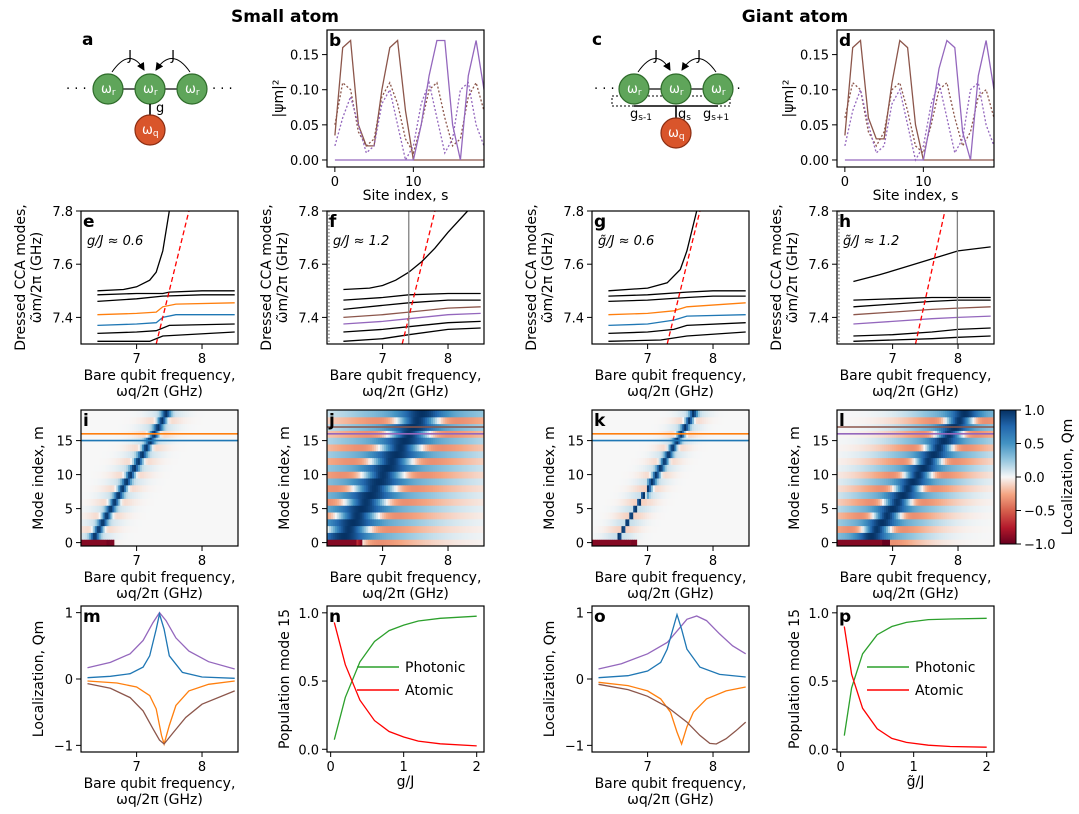 Image resolution: width=1079 pixels, height=814 pixels. I want to click on y-axis-label-line1: Dressed CCA modes,, so click(21, 277).